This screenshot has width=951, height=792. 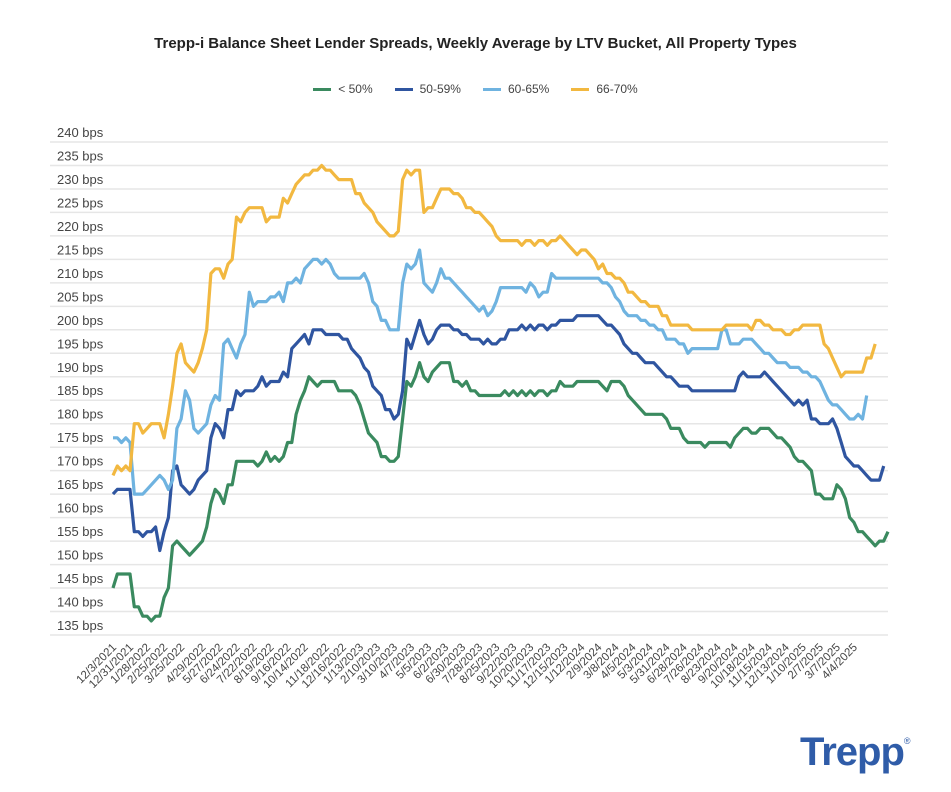 What do you see at coordinates (80, 249) in the screenshot?
I see `y-tick-label: 215 bps` at bounding box center [80, 249].